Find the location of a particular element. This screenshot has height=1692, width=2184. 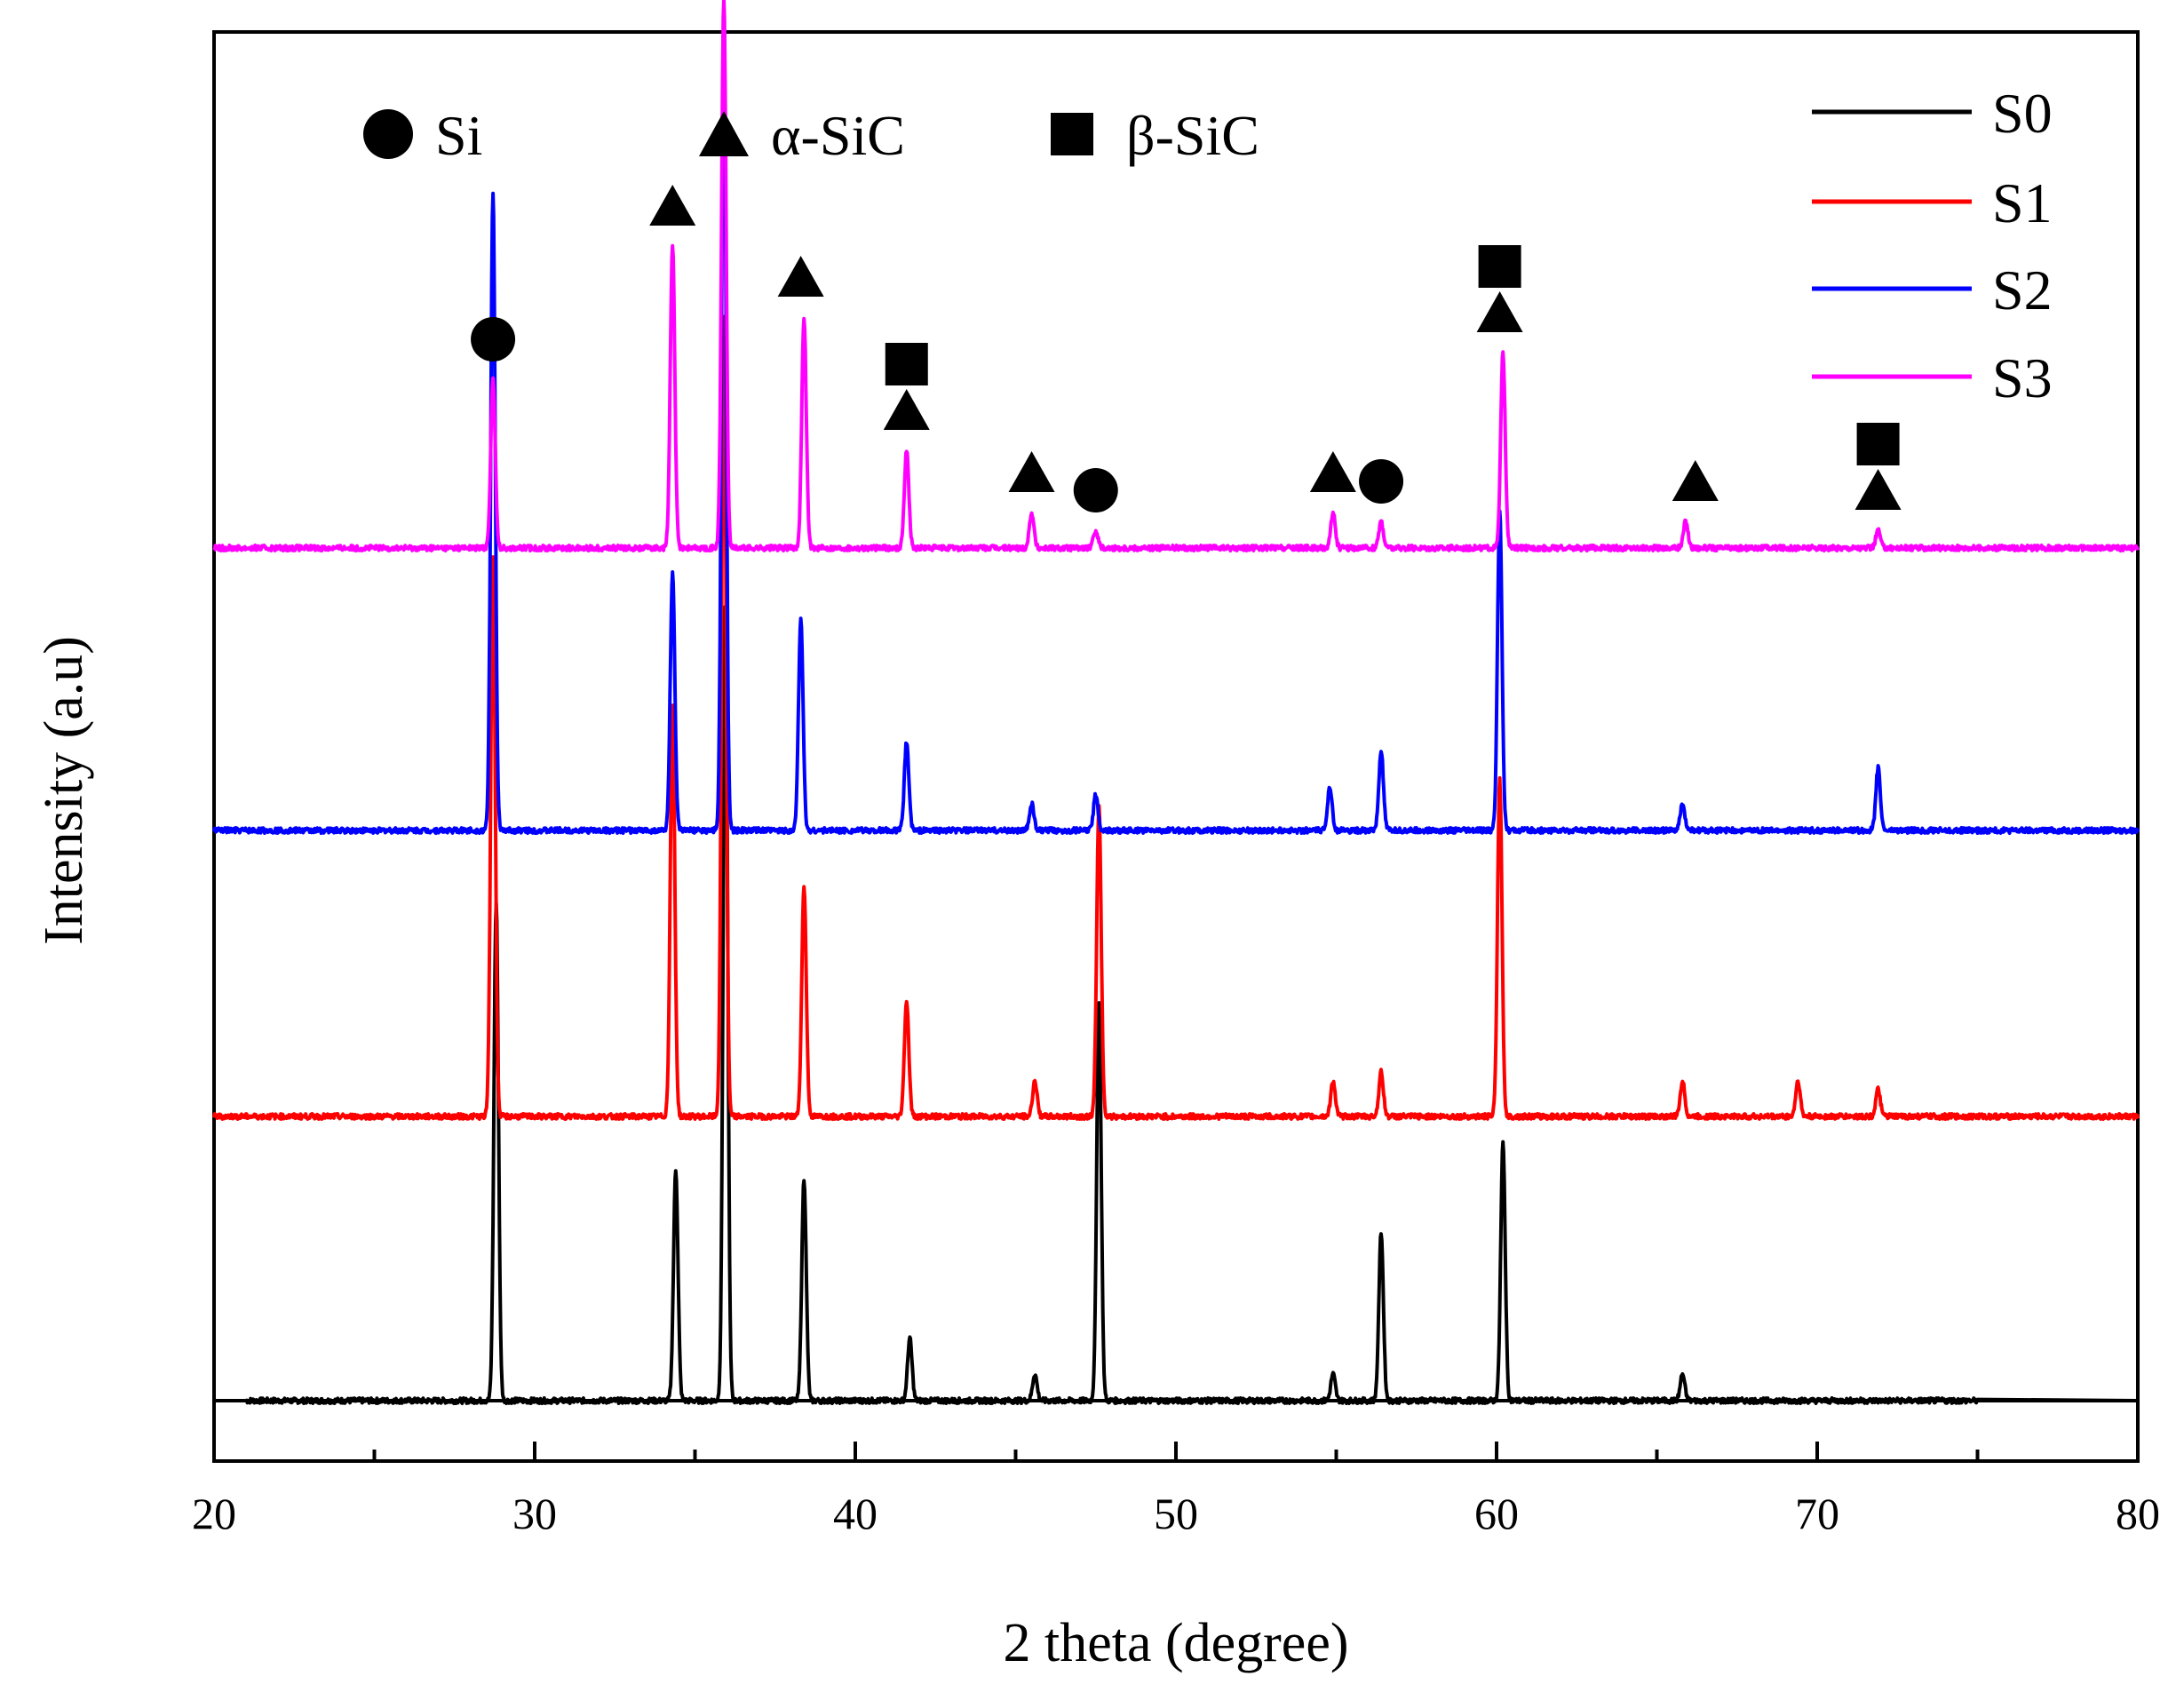

phase-key-alpha-sic: α-SiC is located at coordinates (802, 135).